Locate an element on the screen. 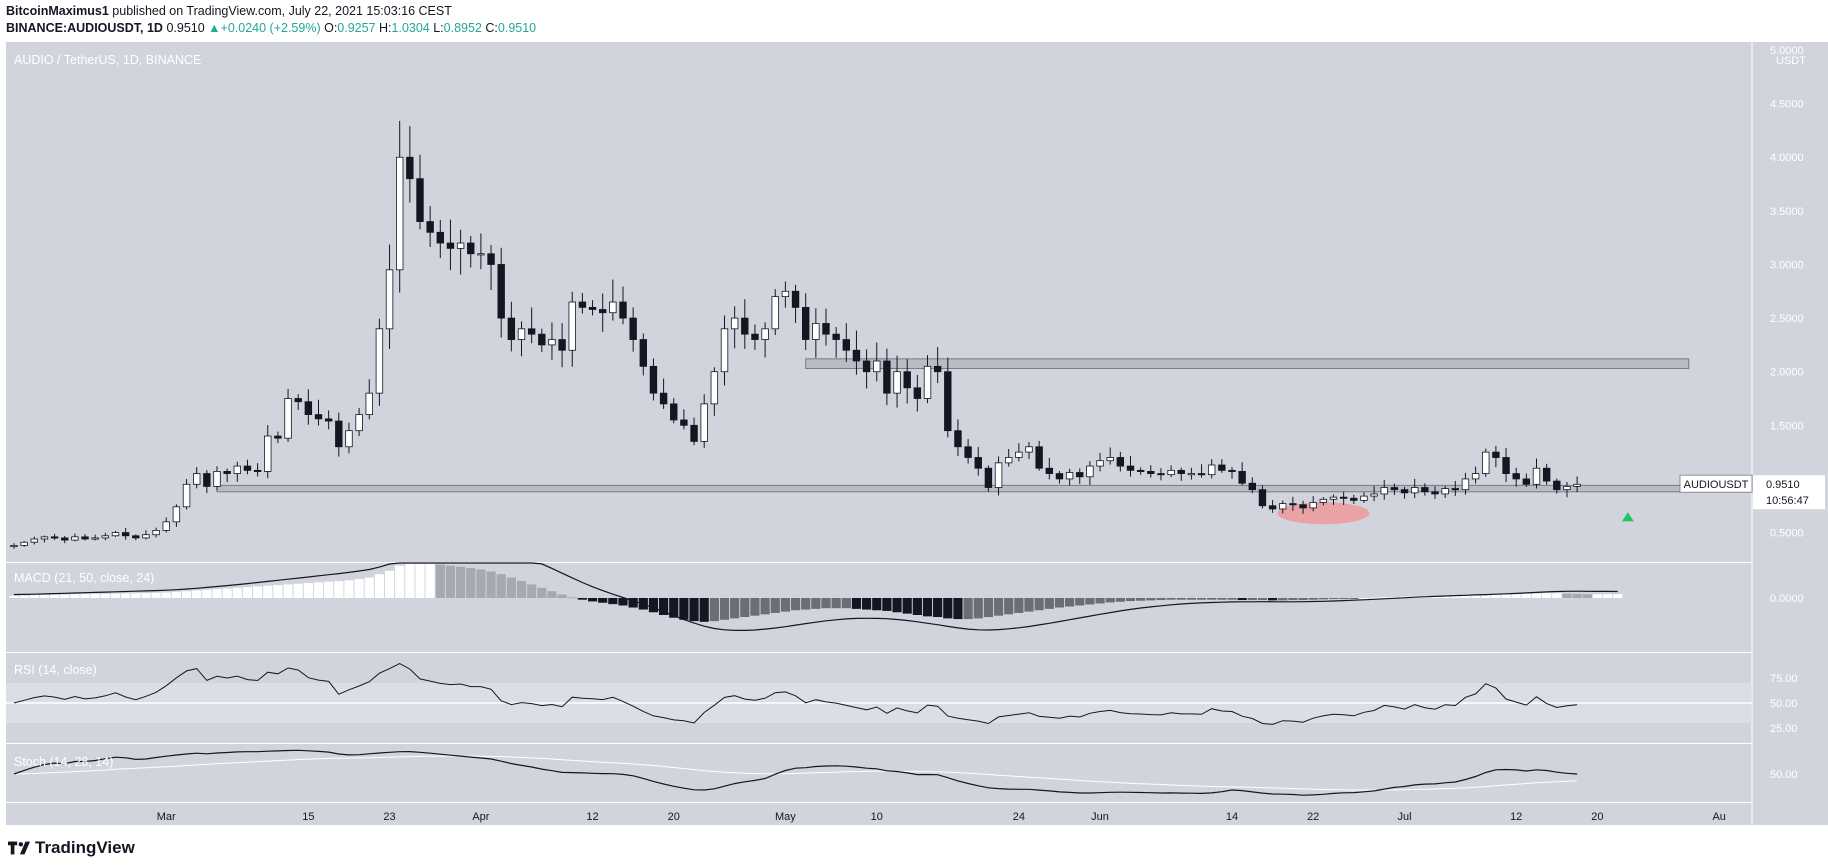 The width and height of the screenshot is (1828, 867). stoch-k-line is located at coordinates (795, 772).